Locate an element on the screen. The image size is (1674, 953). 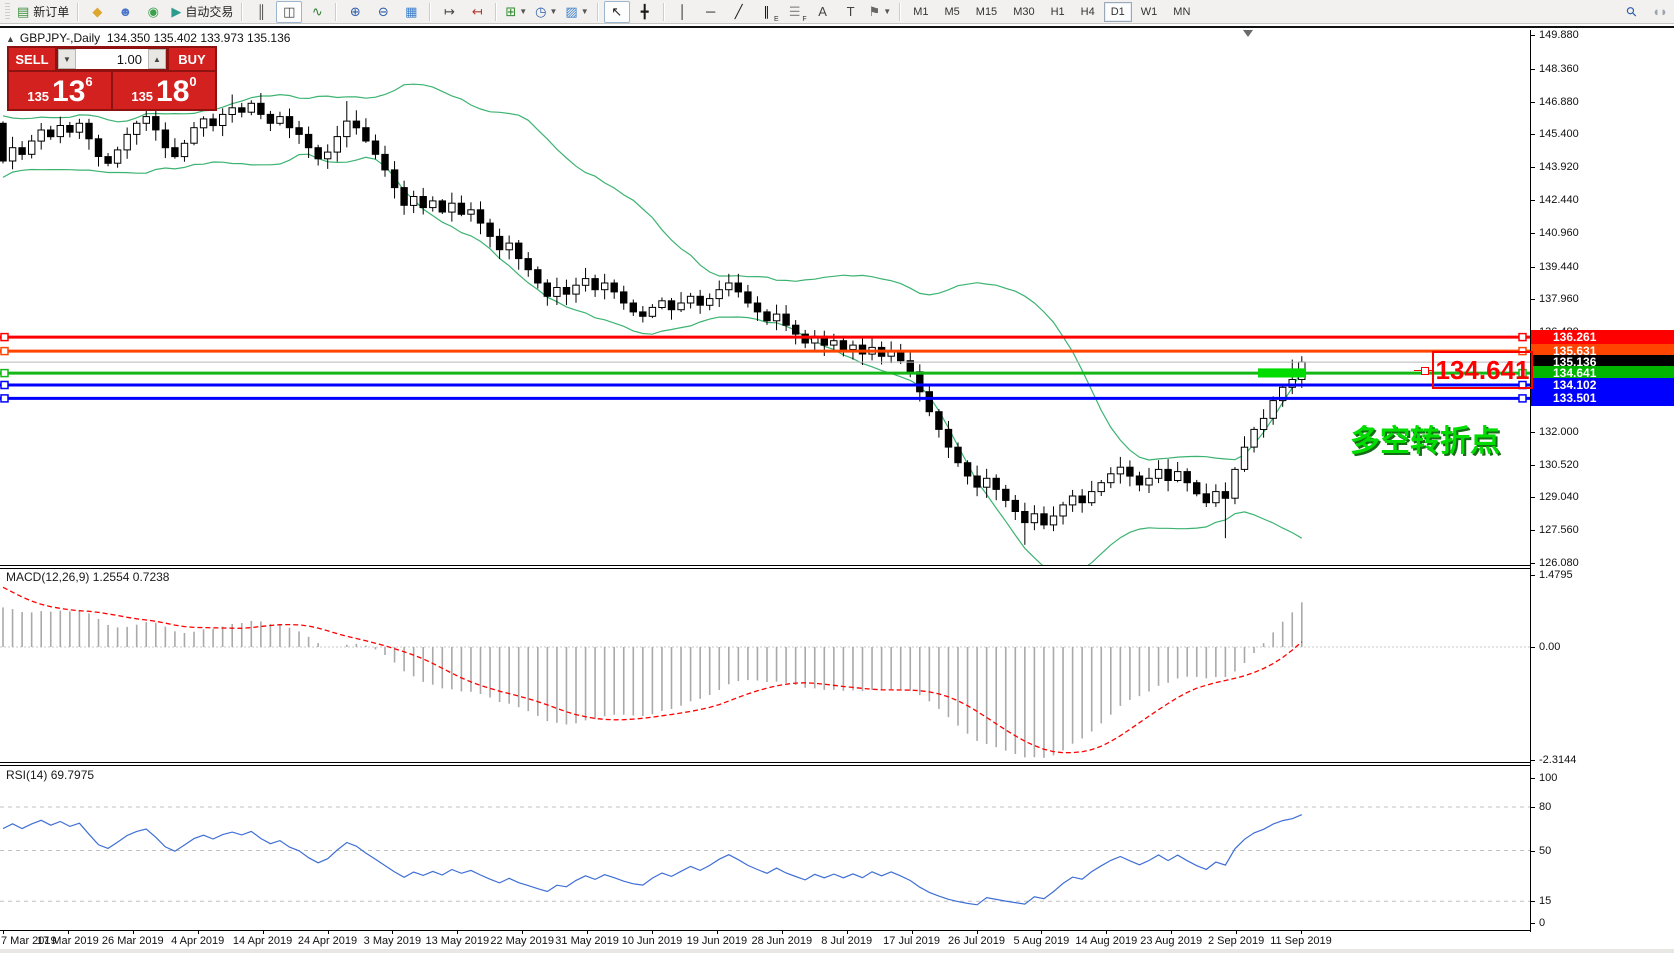
autotrading-button: ▶ 自动交易 is located at coordinates (202, 12).